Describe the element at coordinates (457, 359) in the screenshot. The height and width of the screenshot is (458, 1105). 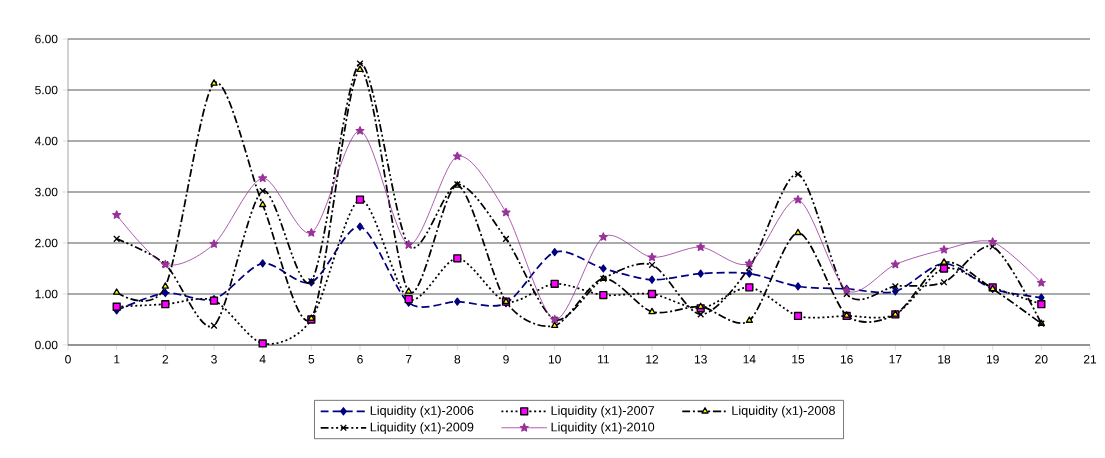
I see `x-tick-label: 8` at that location.